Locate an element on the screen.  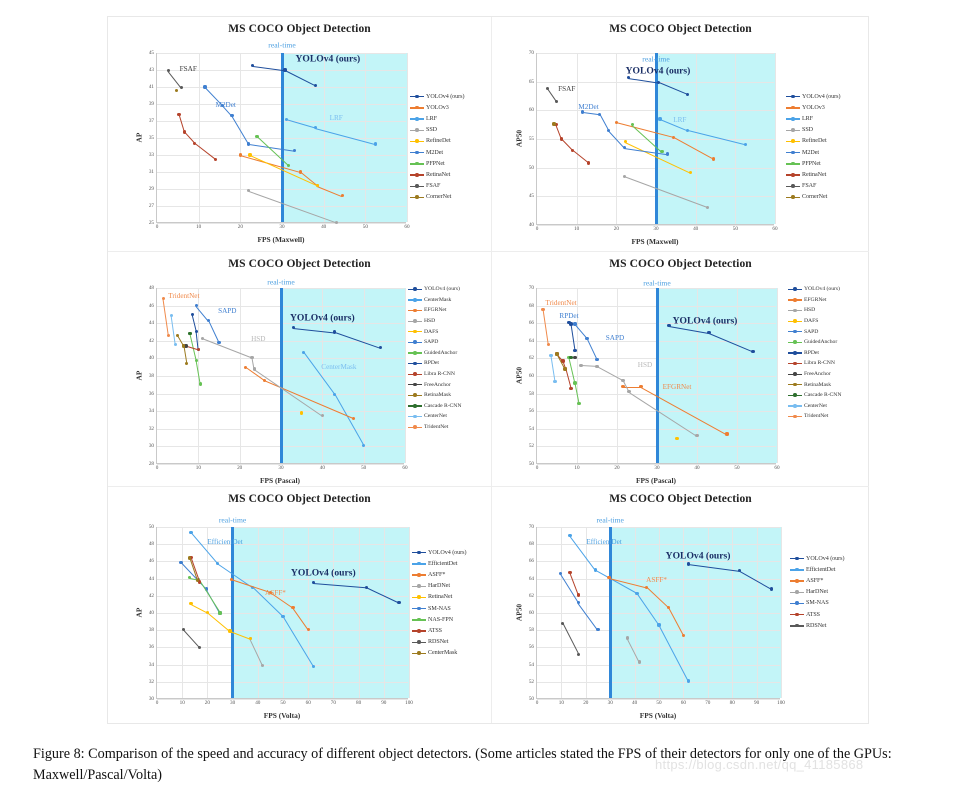
y-axis-tick: 35 is located at coordinates (151, 138).